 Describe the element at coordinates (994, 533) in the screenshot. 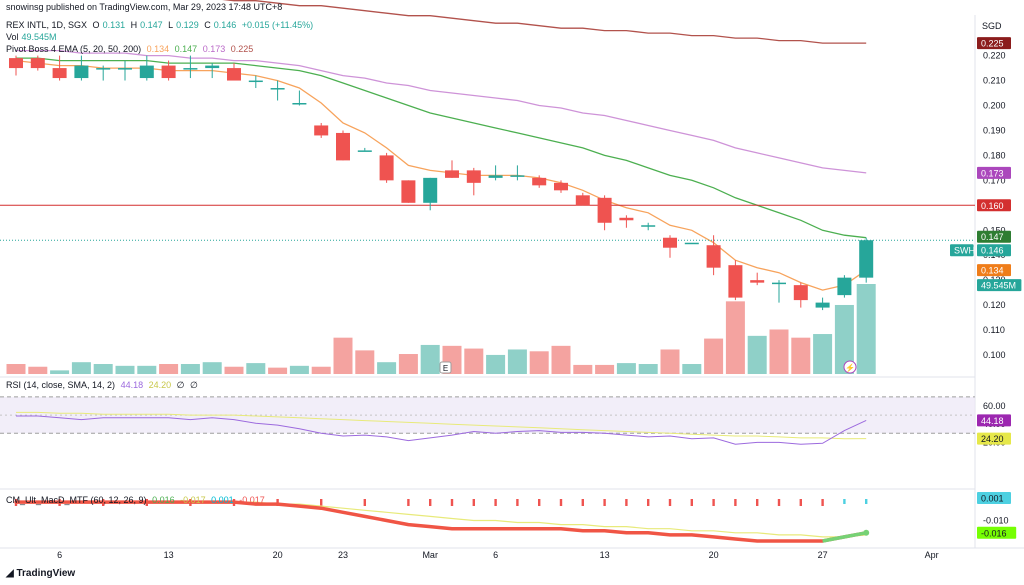

I see `macd-tag-2: -0.016` at that location.